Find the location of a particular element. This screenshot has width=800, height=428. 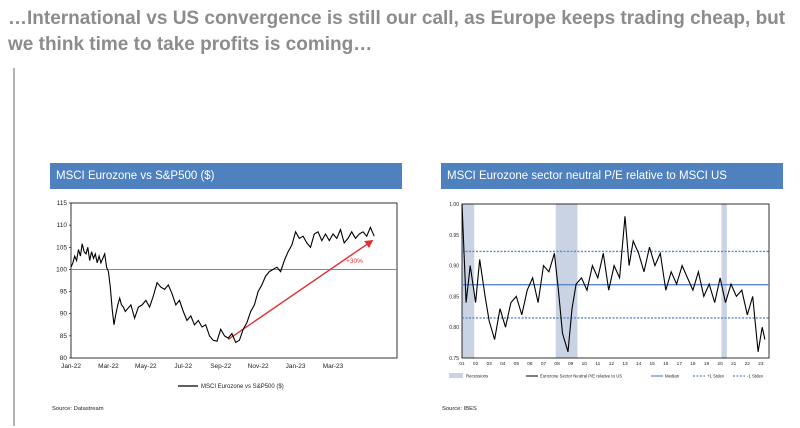

x-tick-label: 05 is located at coordinates (517, 364).